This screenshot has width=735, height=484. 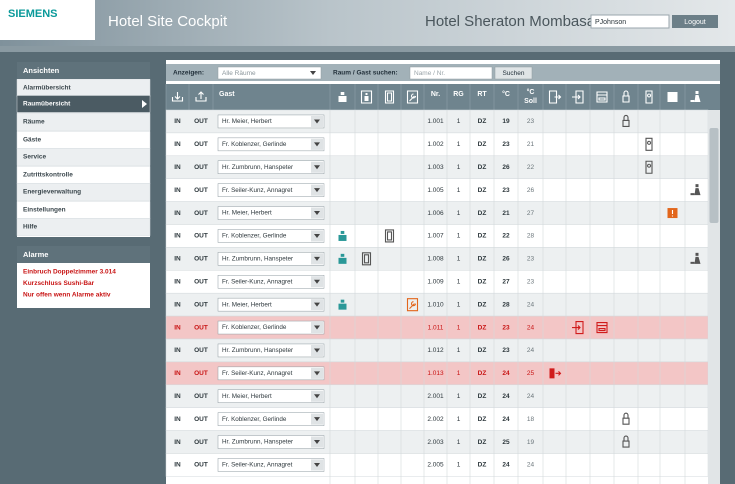 I want to click on menu-label: Räume, so click(x=34, y=122).